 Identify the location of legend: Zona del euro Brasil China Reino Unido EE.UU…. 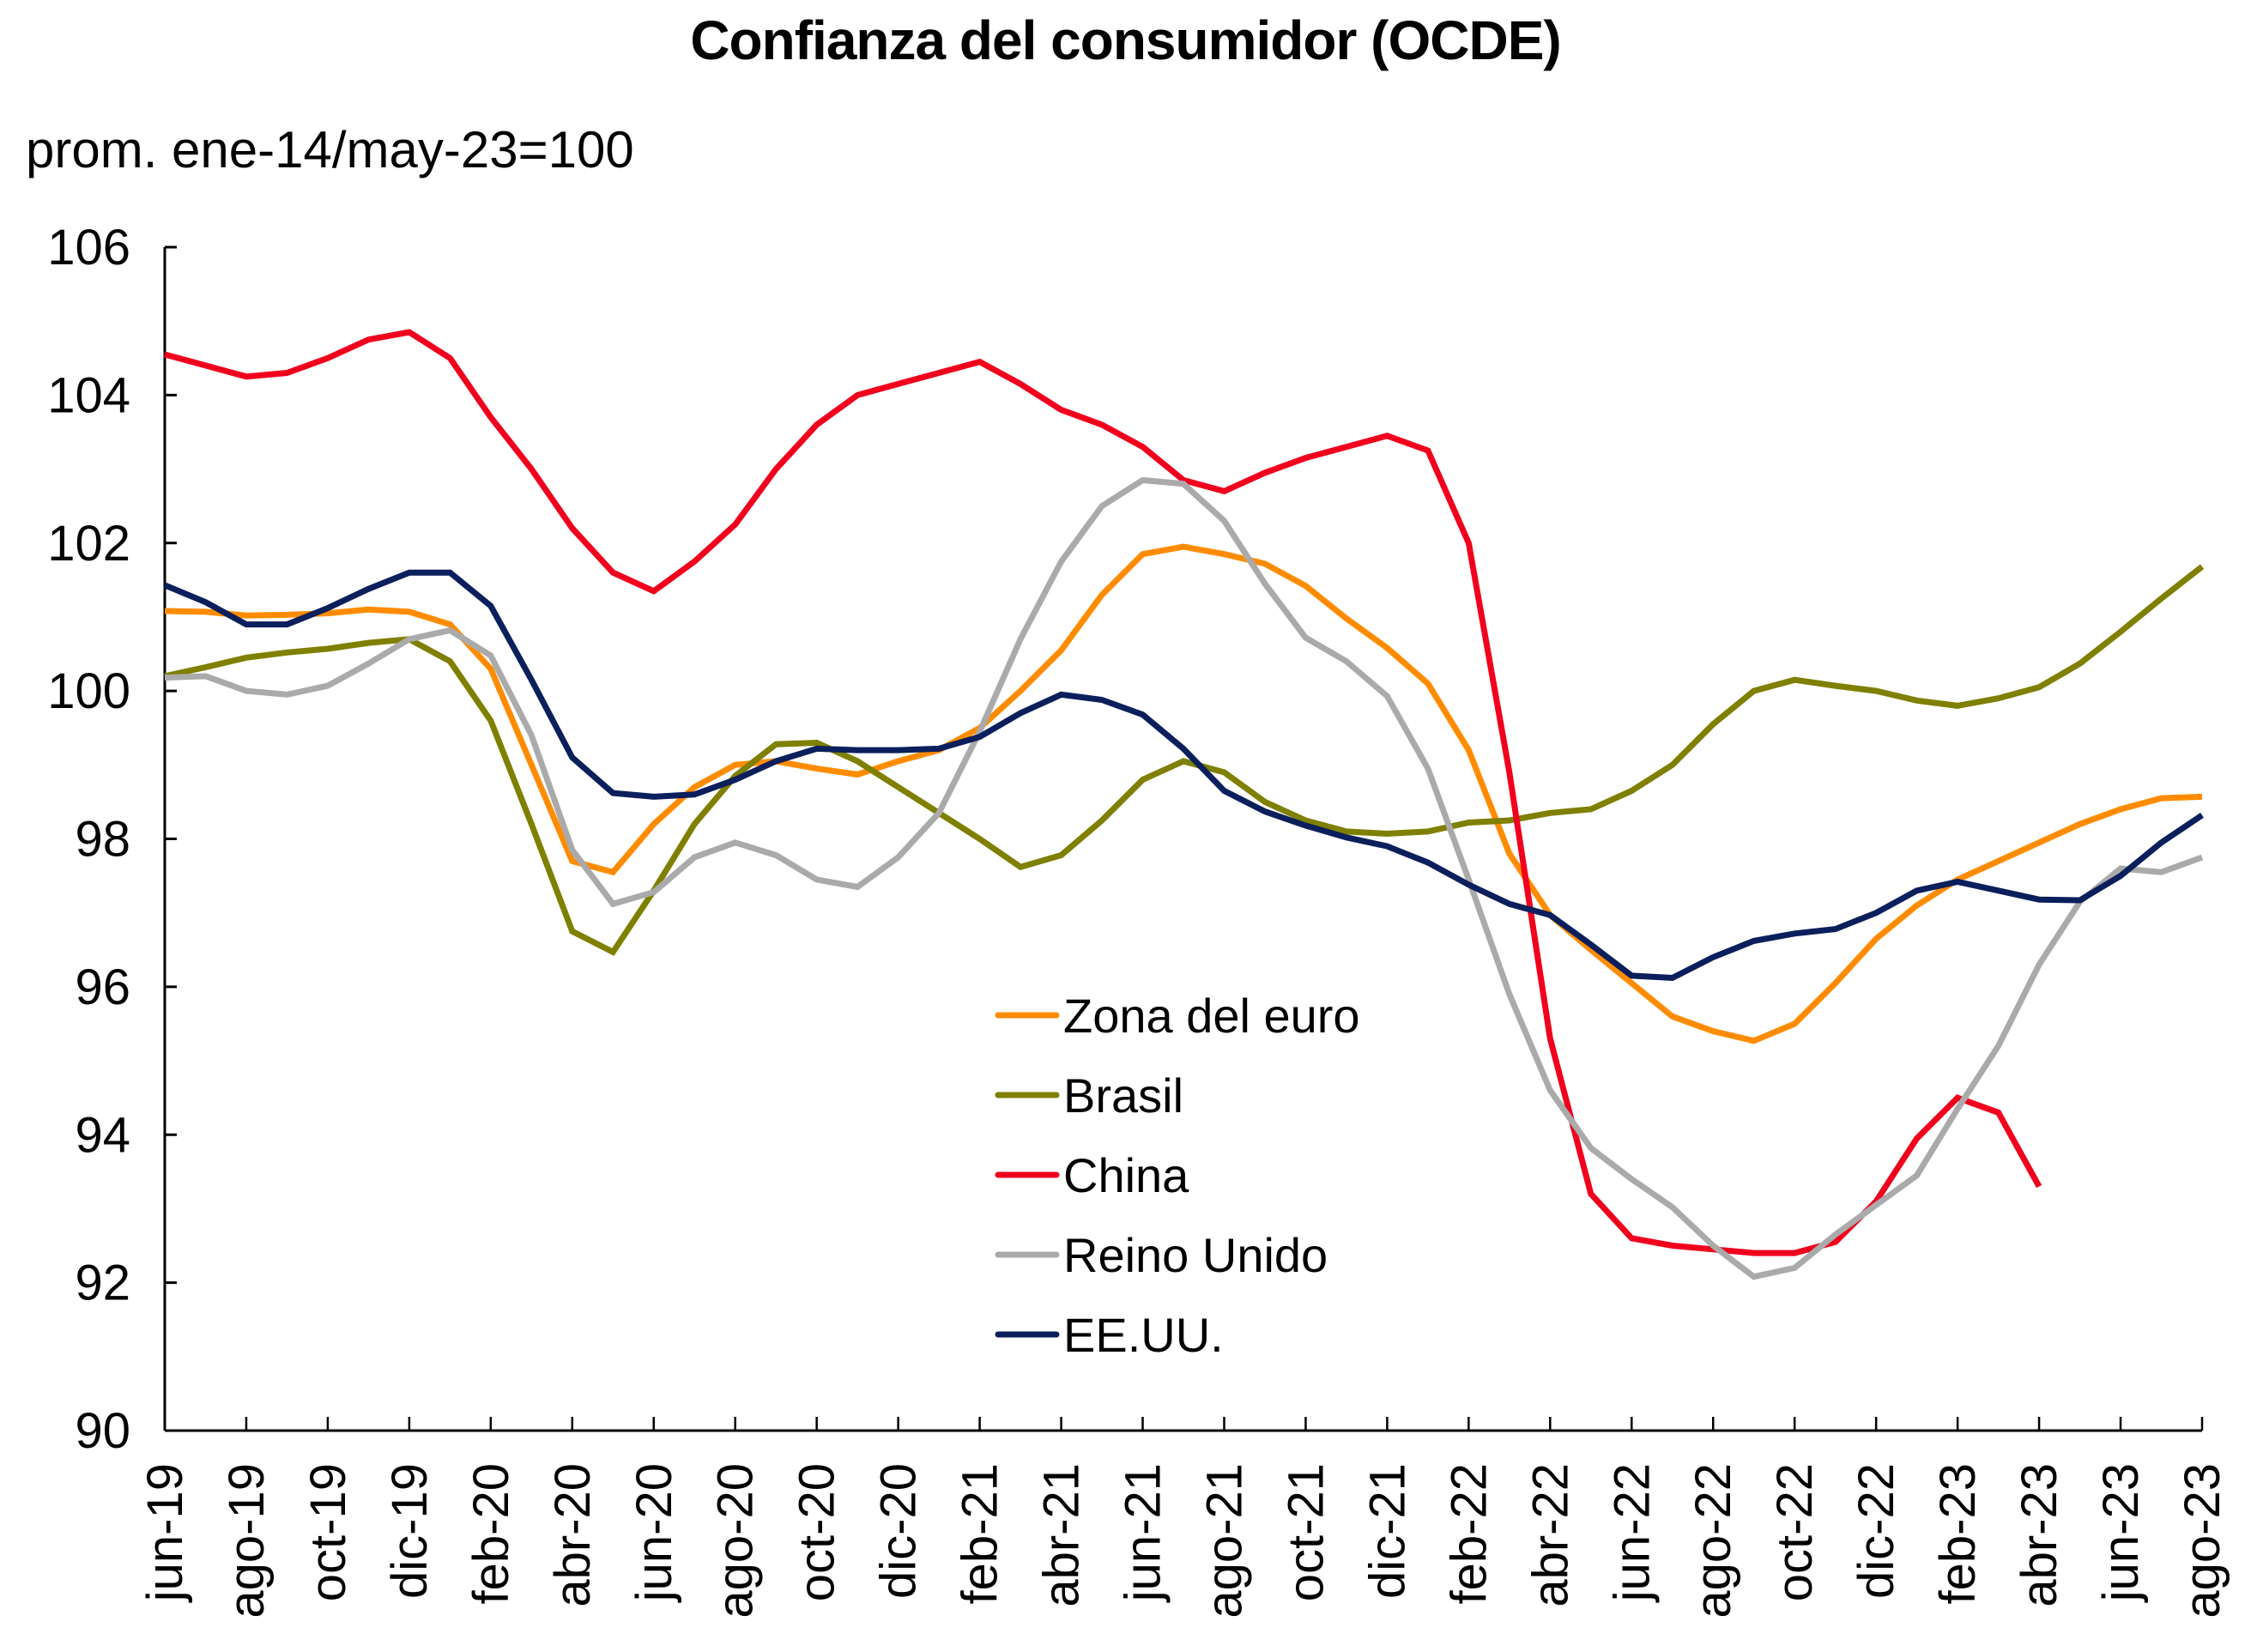
(1177, 1175).